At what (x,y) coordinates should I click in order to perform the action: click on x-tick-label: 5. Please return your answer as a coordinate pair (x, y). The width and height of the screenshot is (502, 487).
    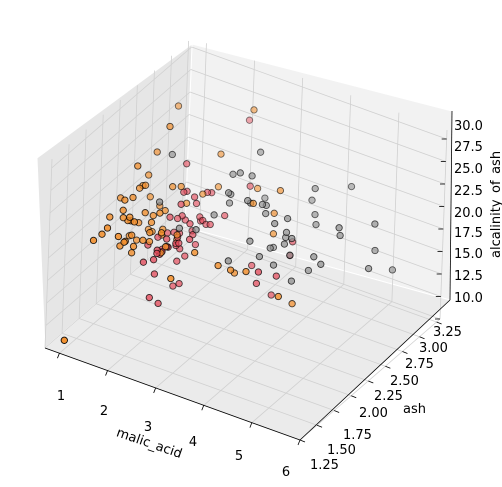
    Looking at the image, I should click on (239, 456).